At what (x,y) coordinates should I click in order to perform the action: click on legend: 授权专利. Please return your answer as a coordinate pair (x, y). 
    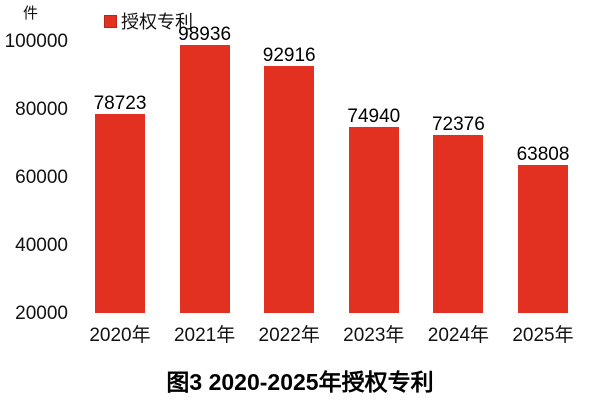
    Looking at the image, I should click on (148, 21).